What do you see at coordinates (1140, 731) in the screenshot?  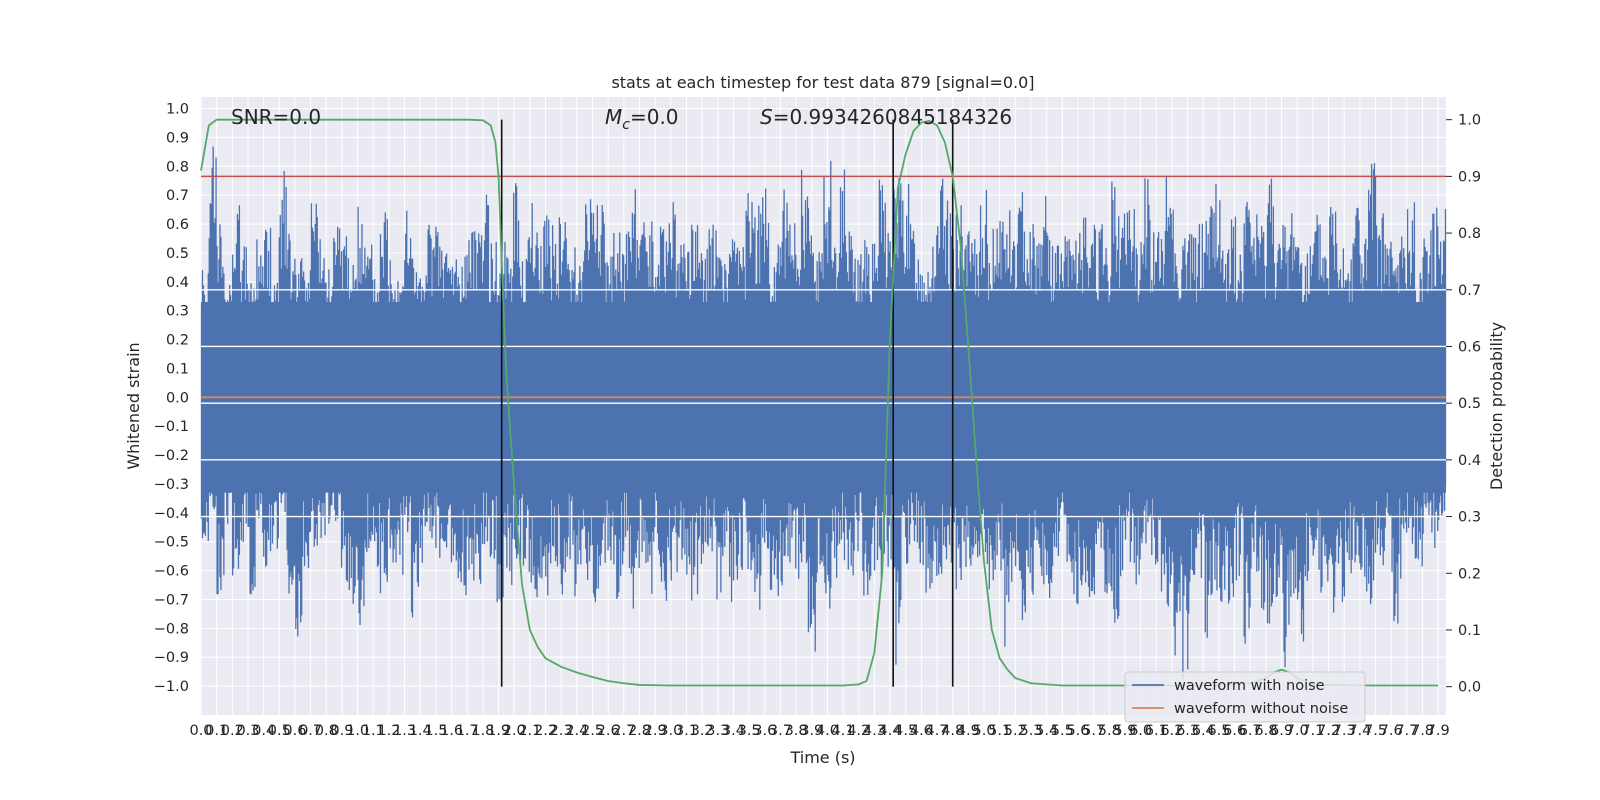 I see `x-tick-label: 6.0` at bounding box center [1140, 731].